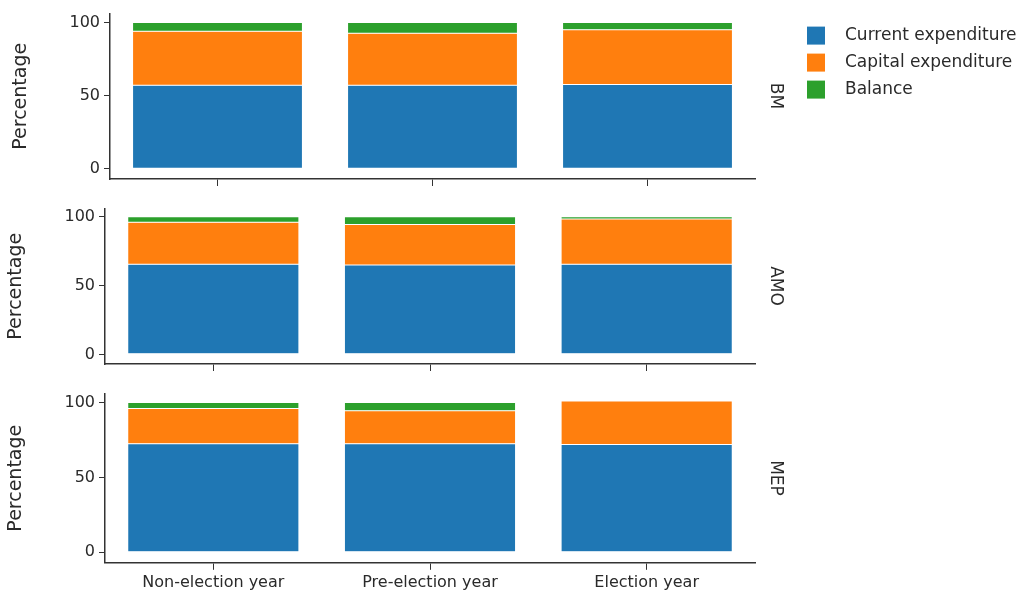 This screenshot has height=595, width=1035. Describe the element at coordinates (929, 61) in the screenshot. I see `legend-label: Capital expenditure` at that location.